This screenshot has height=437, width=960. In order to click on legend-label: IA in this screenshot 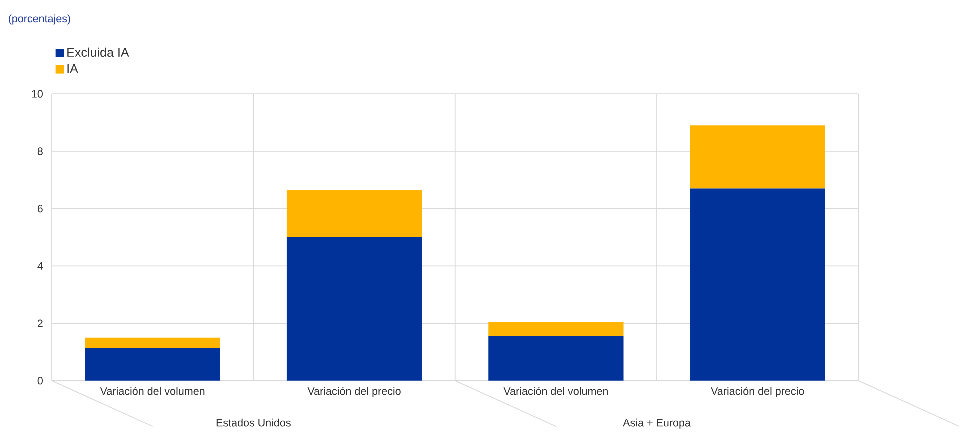, I will do `click(73, 68)`.